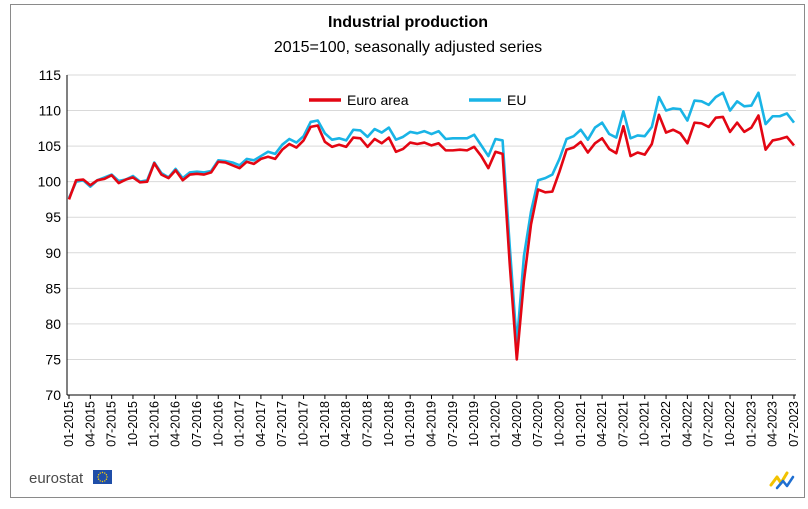 The height and width of the screenshot is (509, 808). What do you see at coordinates (432, 424) in the screenshot?
I see `x-tick-label: 04-2019` at bounding box center [432, 424].